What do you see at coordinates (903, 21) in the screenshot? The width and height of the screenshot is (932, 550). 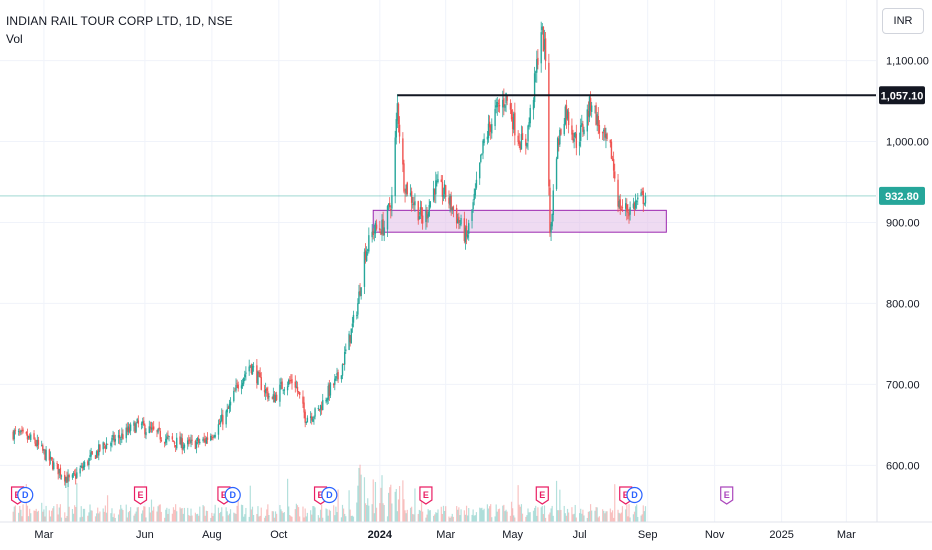 I see `currency-button: INR` at bounding box center [903, 21].